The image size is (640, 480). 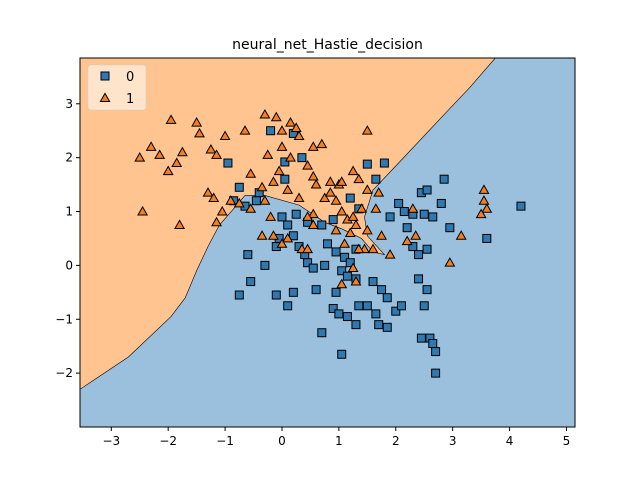 I want to click on legend-box, so click(x=117, y=87).